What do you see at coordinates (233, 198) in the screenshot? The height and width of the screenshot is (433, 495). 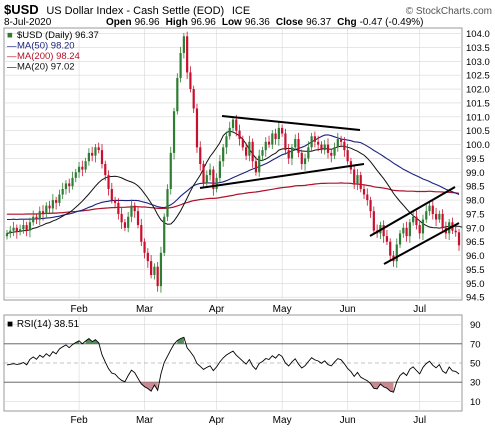 I see `ma200-line` at bounding box center [233, 198].